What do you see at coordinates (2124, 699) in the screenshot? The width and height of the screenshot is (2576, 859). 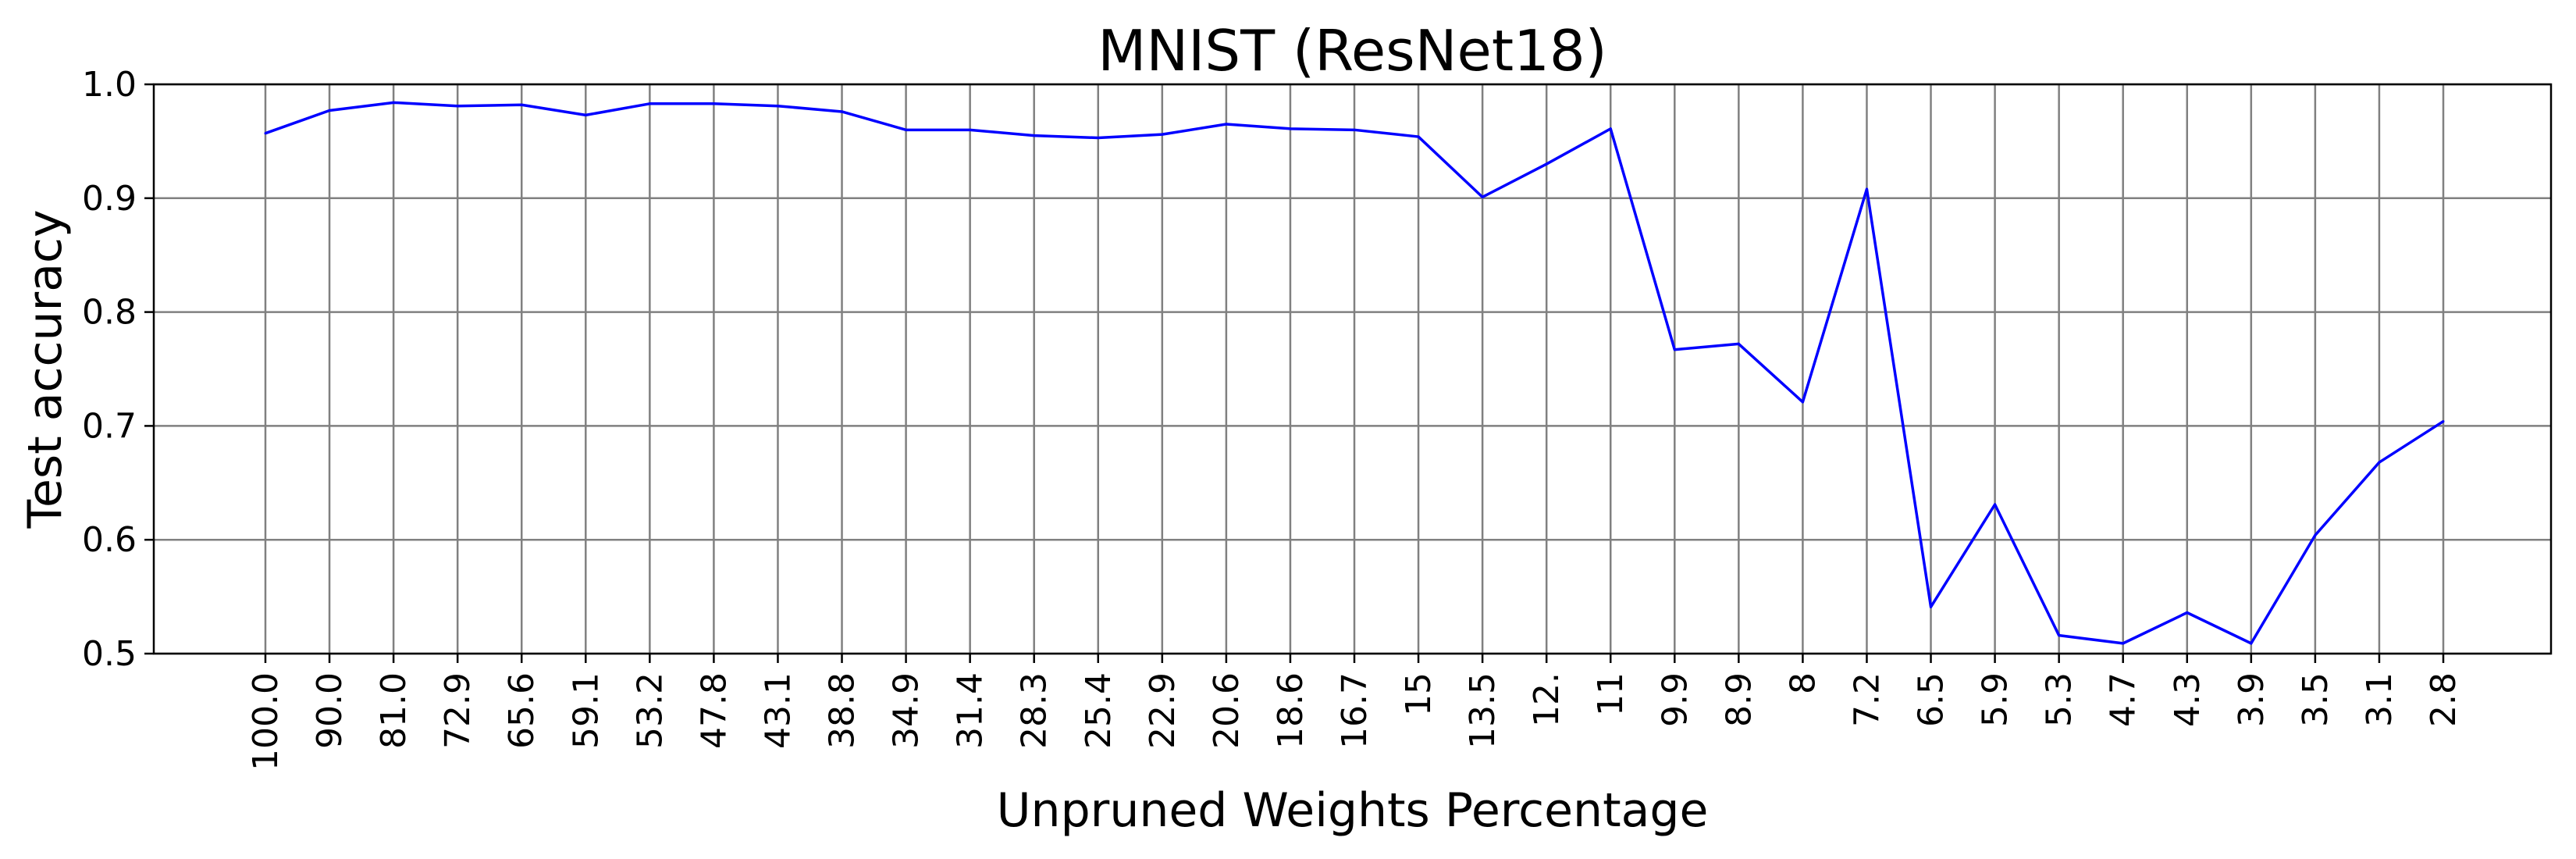 I see `x-tick-label: 4.7` at bounding box center [2124, 699].